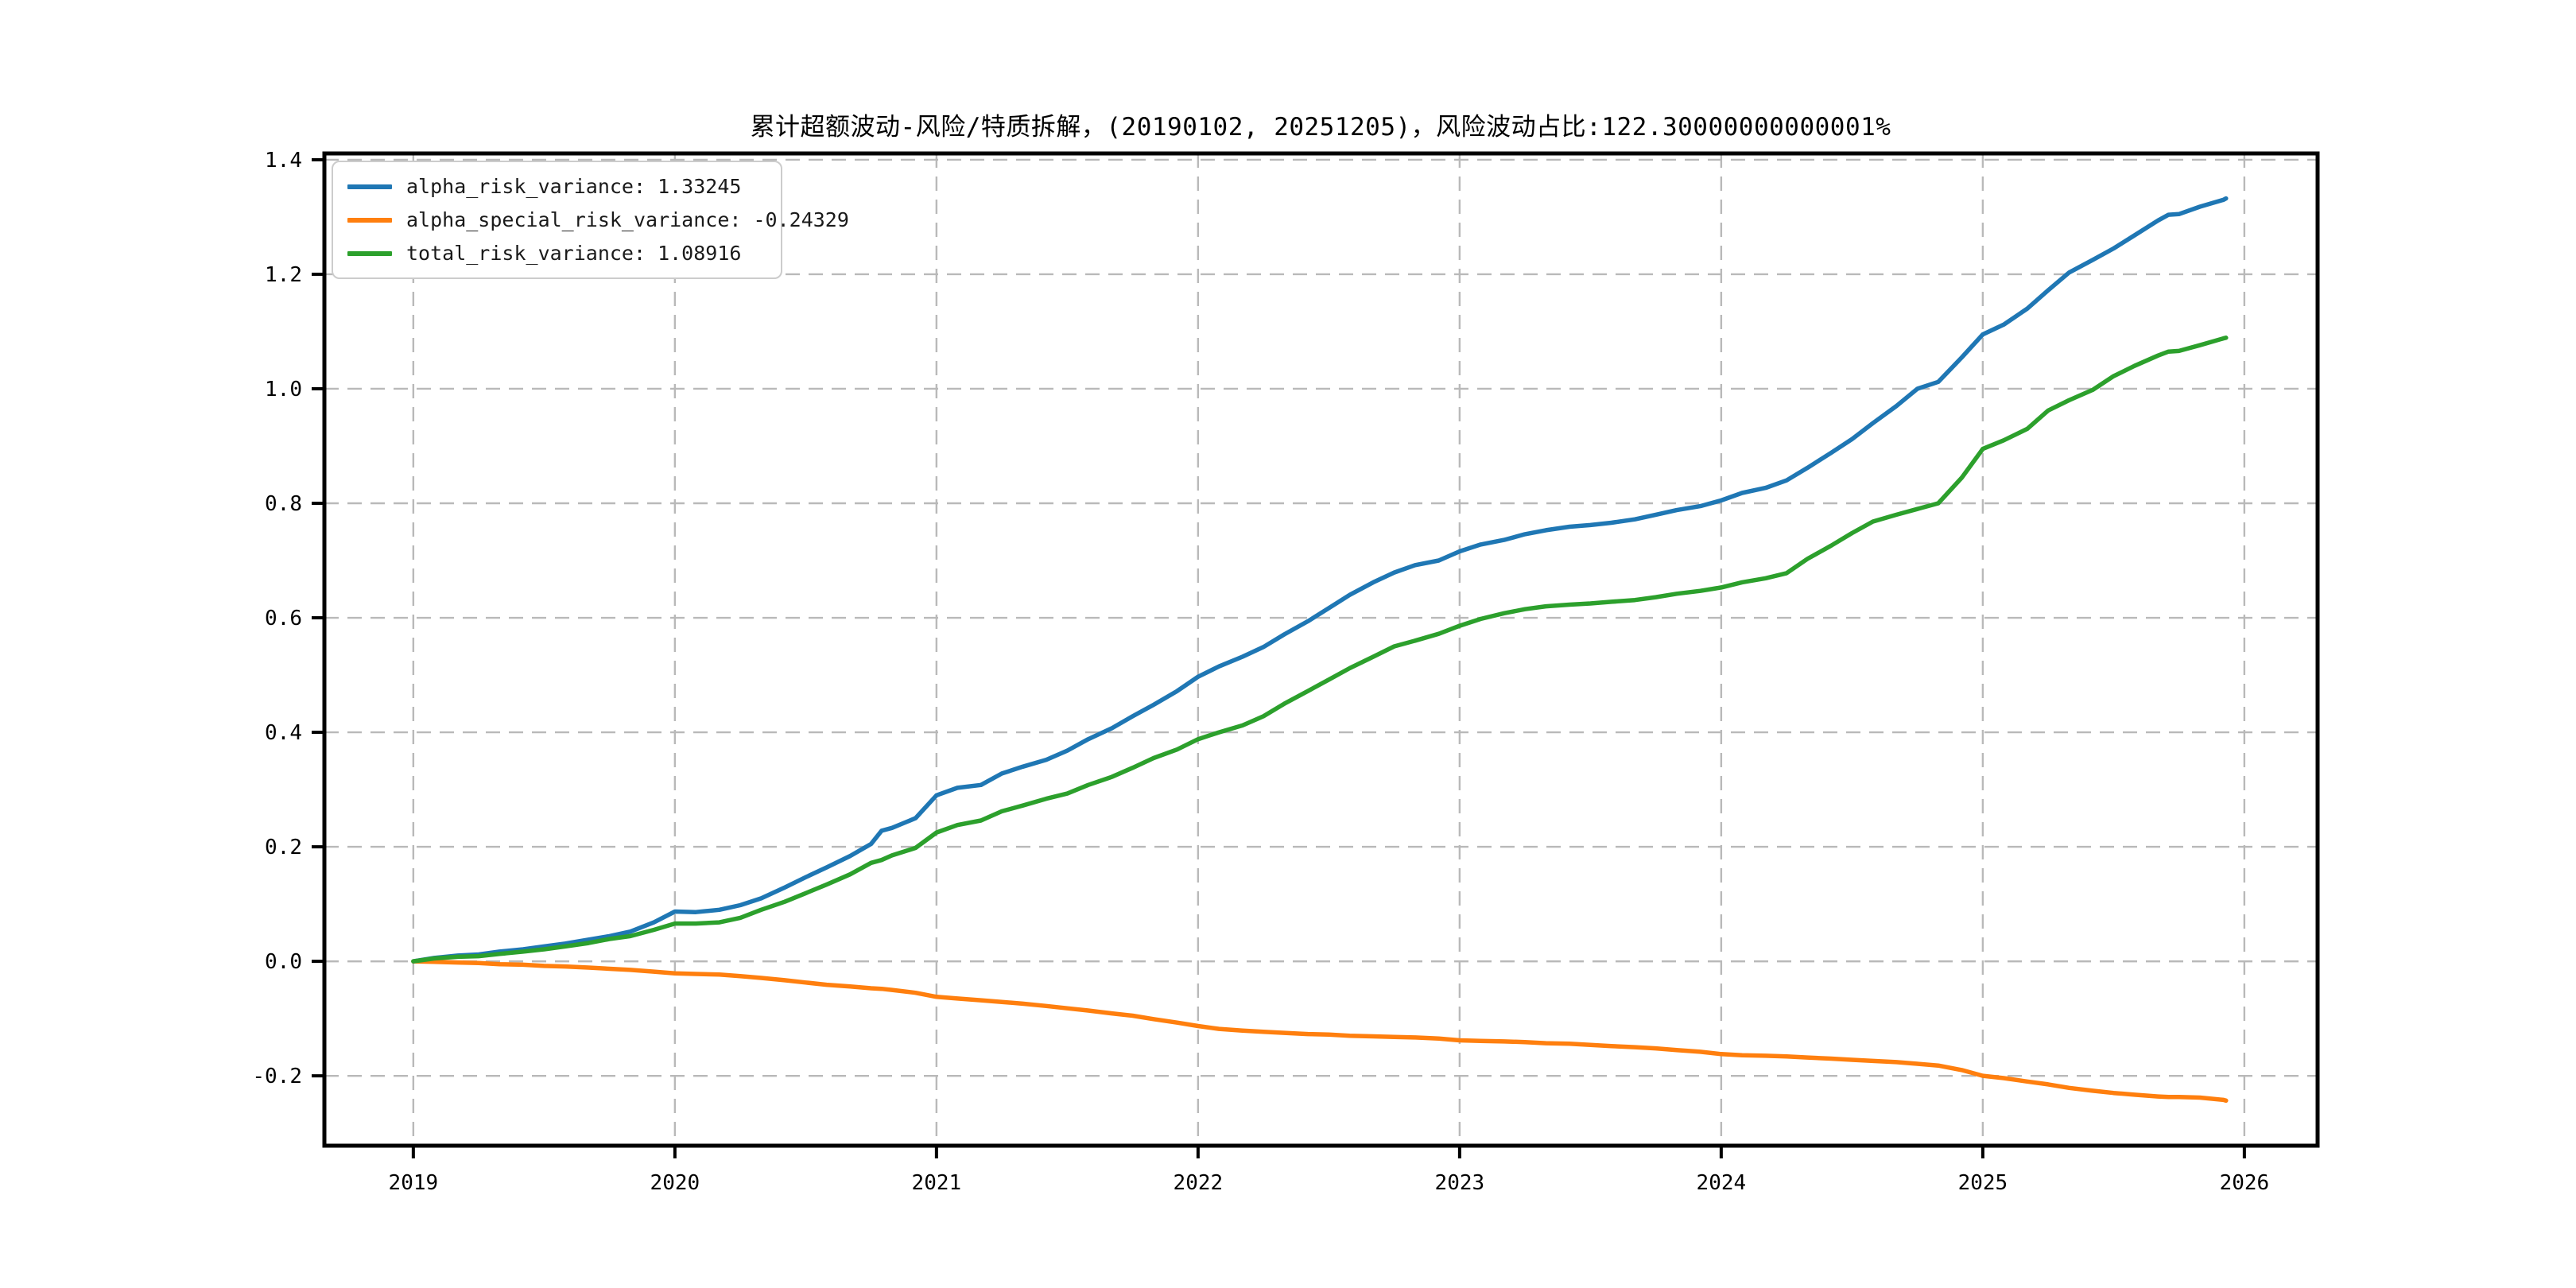  I want to click on y-tick-label: 1.0, so click(283, 390).